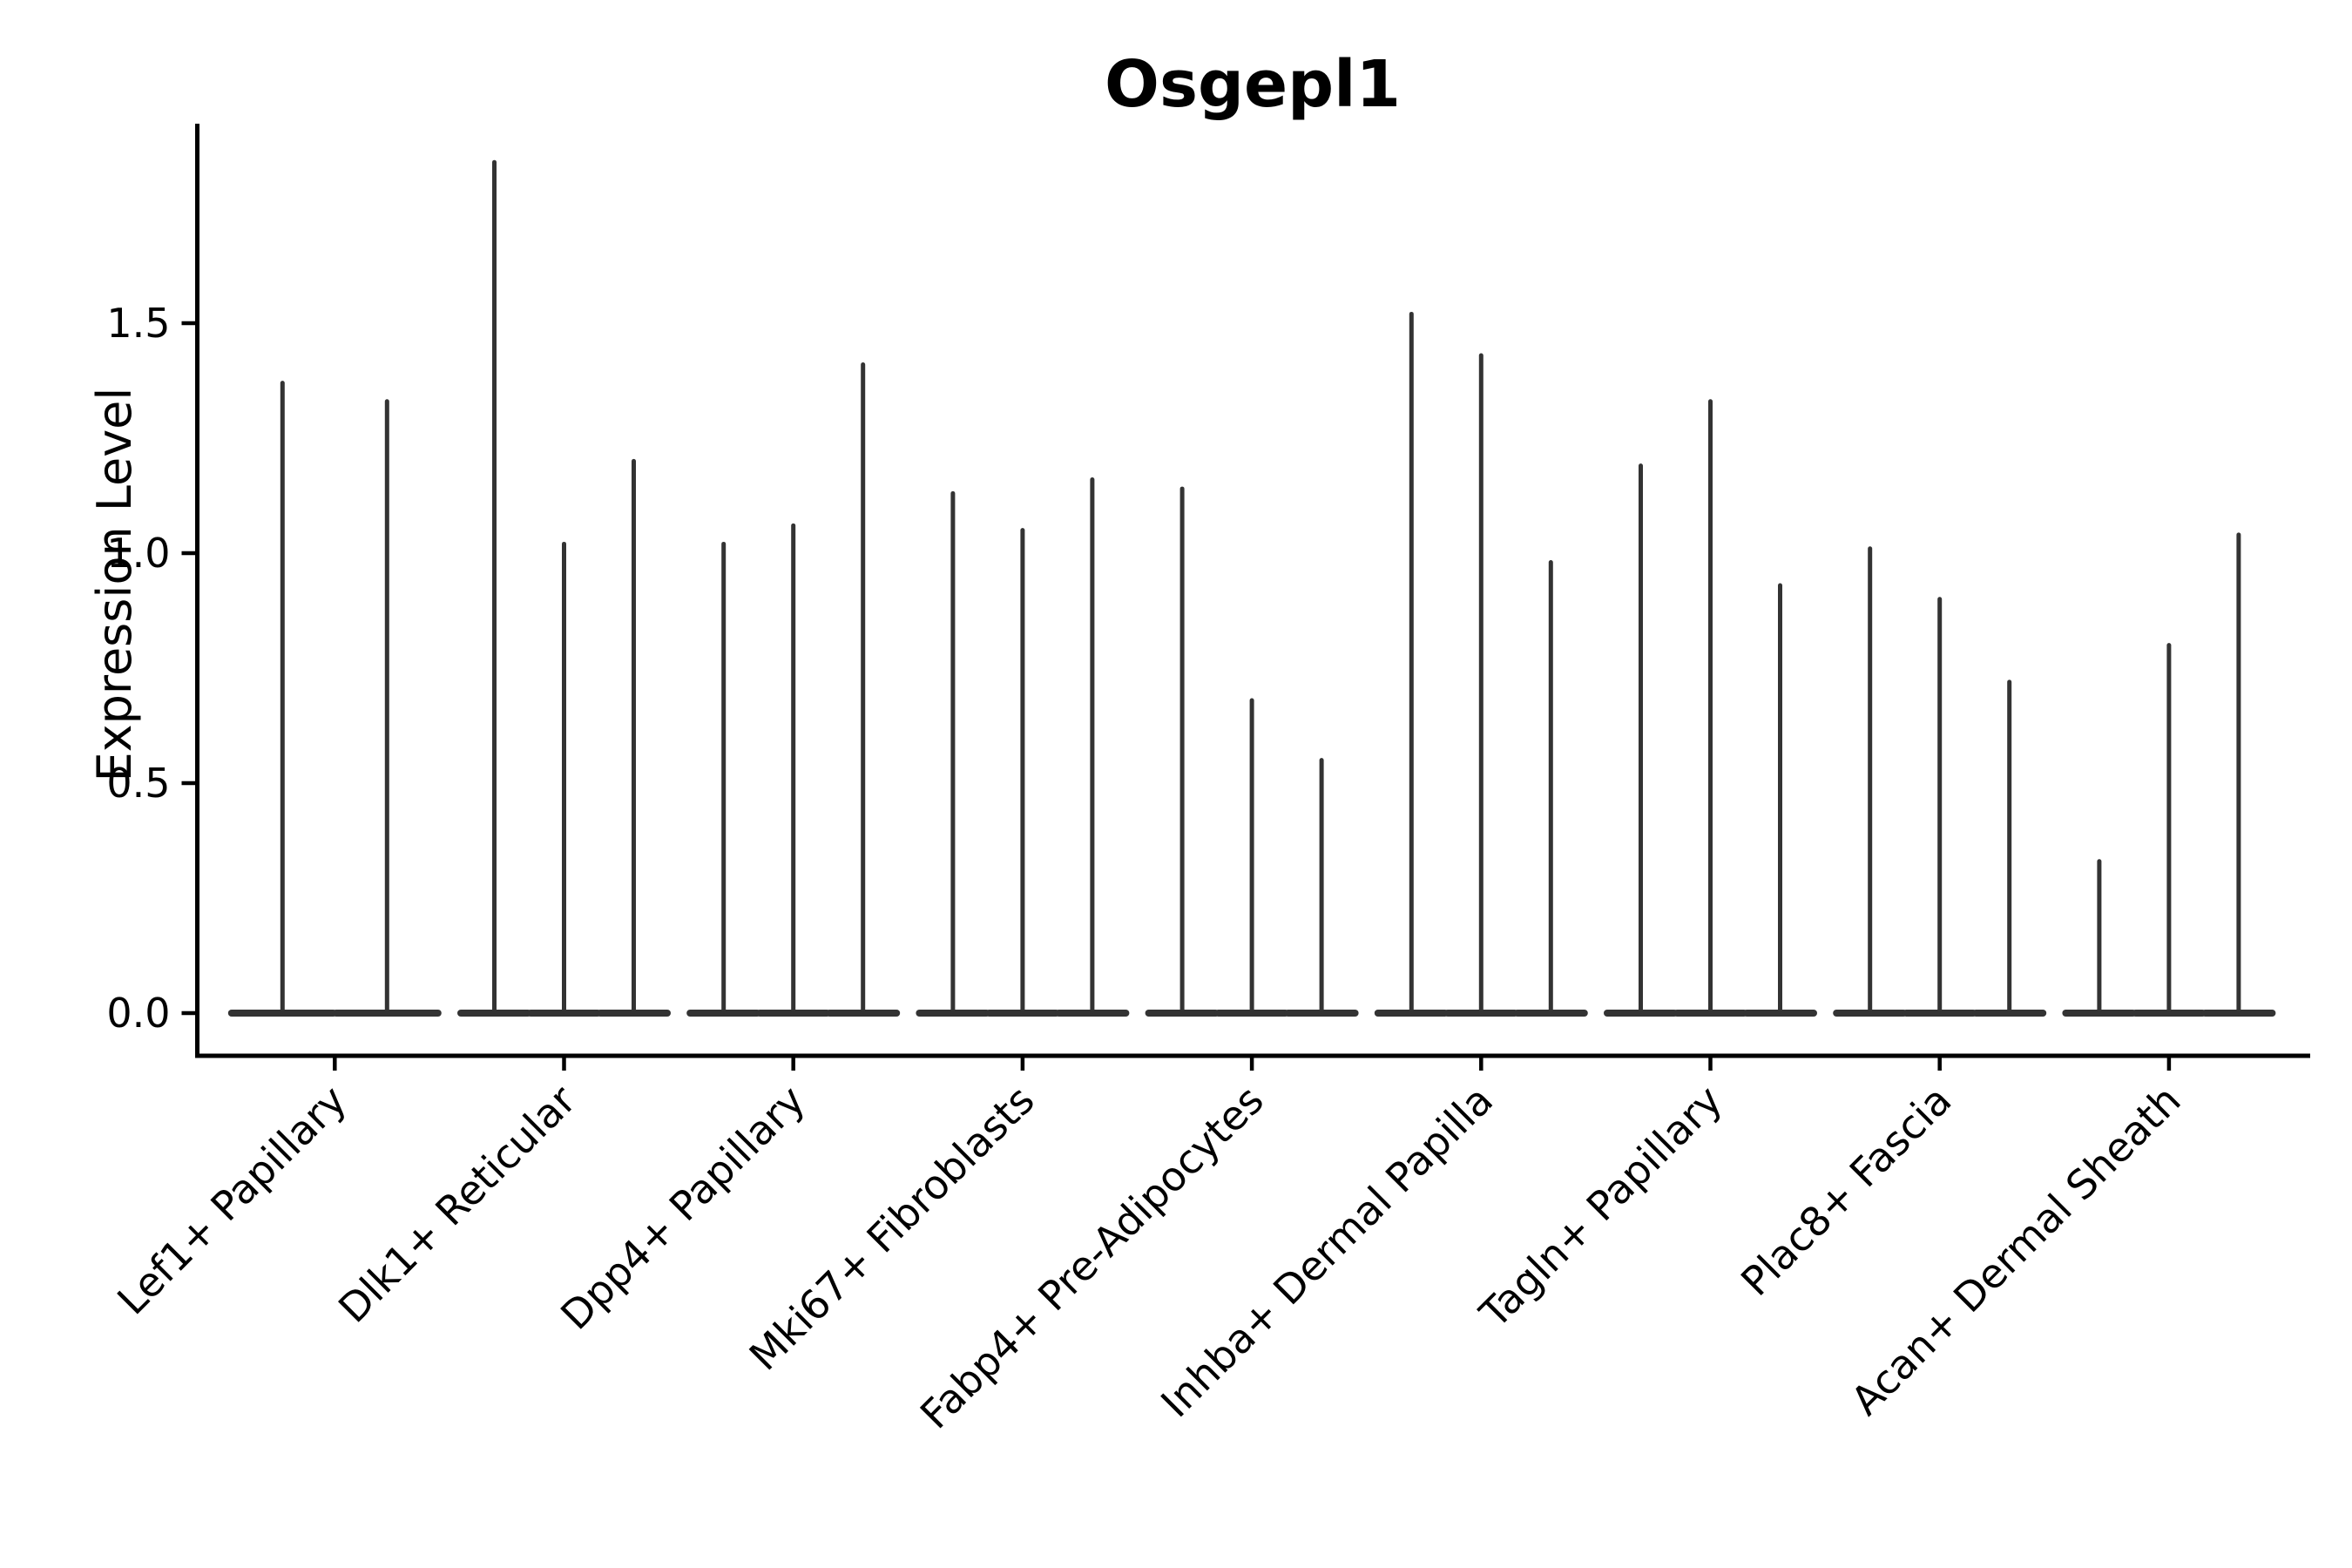  I want to click on chart-title: Osgepl1, so click(1253, 84).